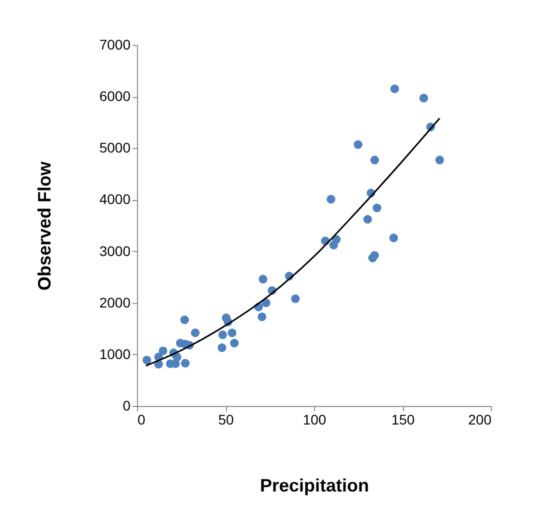  I want to click on x-axis-title: Precipitation, so click(315, 486).